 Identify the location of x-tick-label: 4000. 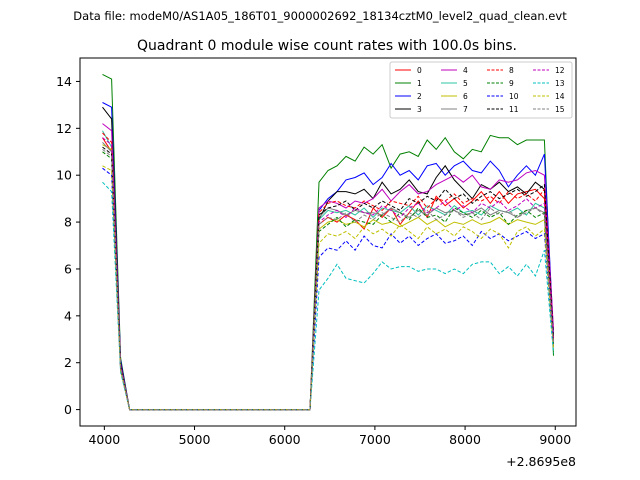
(104, 439).